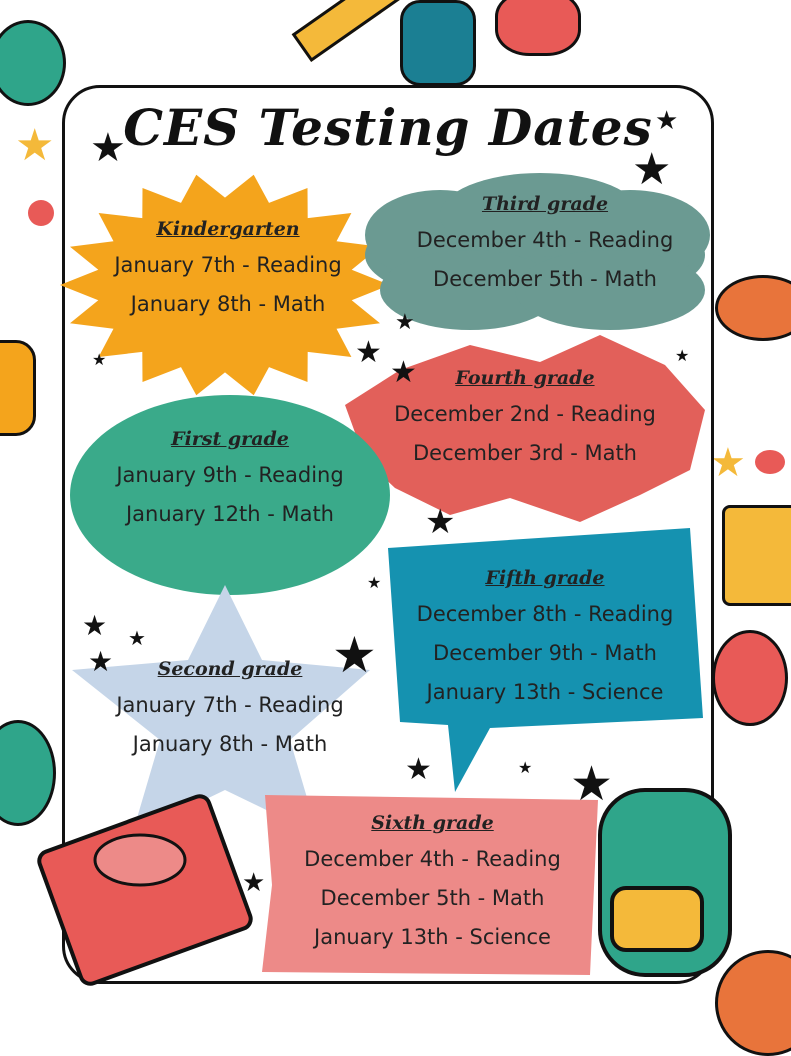 The height and width of the screenshot is (1056, 791). Describe the element at coordinates (525, 453) in the screenshot. I see `test-date: December 3rd - Math` at that location.